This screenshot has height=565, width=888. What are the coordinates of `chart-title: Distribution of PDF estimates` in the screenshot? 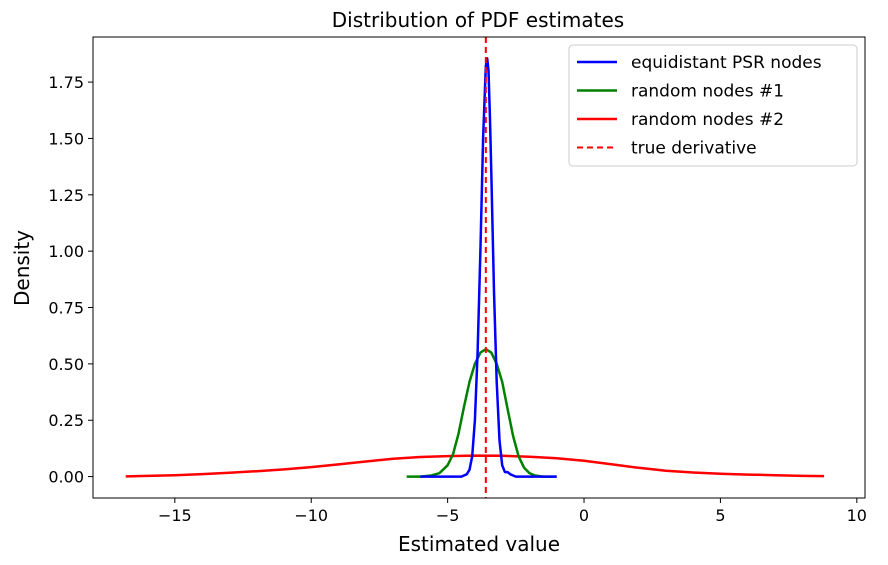 It's located at (478, 20).